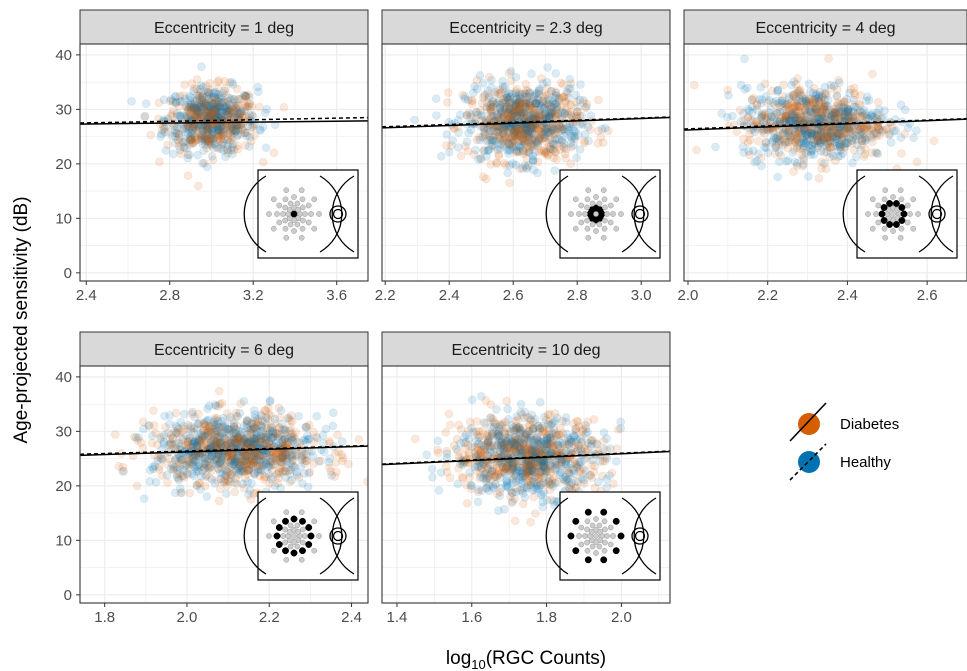 The height and width of the screenshot is (671, 967). What do you see at coordinates (937, 214) in the screenshot?
I see `inset-optic-disc-outer` at bounding box center [937, 214].